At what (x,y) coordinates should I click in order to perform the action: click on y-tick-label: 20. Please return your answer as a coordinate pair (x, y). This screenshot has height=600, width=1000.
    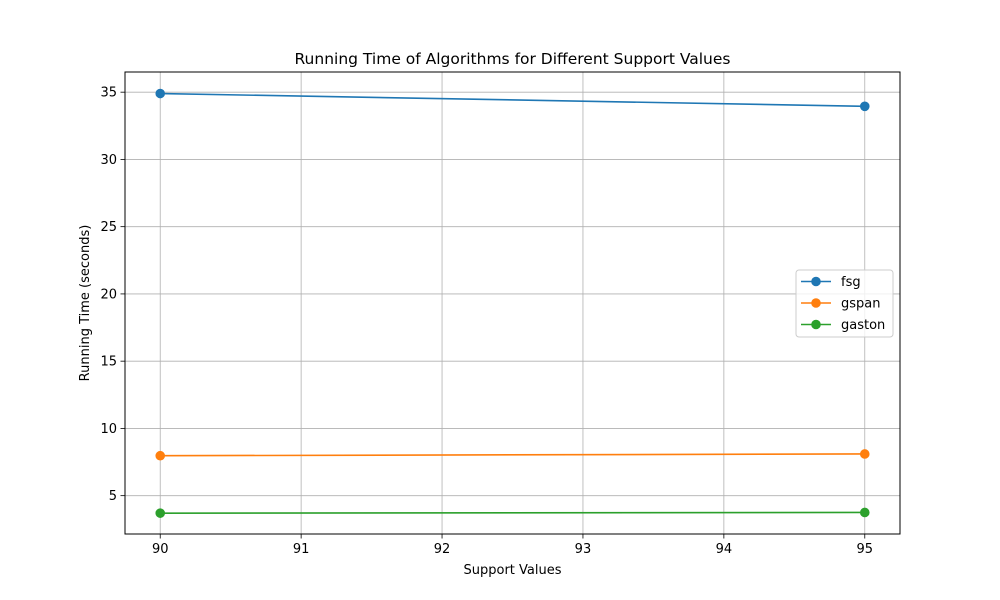
    Looking at the image, I should click on (108, 294).